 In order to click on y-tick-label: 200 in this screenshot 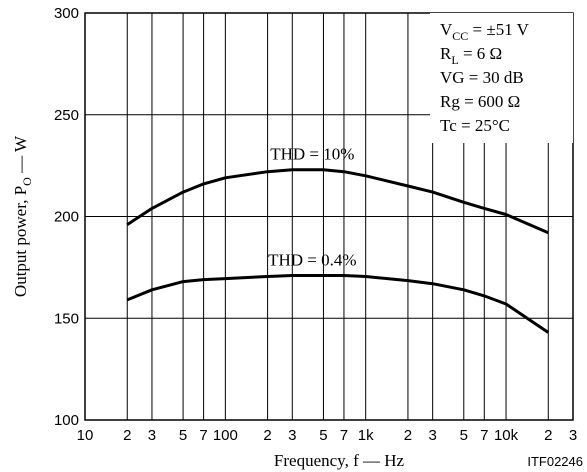, I will do `click(66, 217)`.